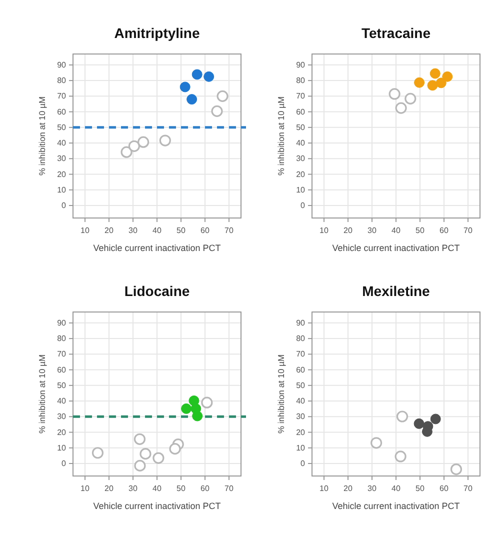 This screenshot has height=533, width=495. Describe the element at coordinates (157, 33) in the screenshot. I see `chart-title: Amitriptyline` at that location.